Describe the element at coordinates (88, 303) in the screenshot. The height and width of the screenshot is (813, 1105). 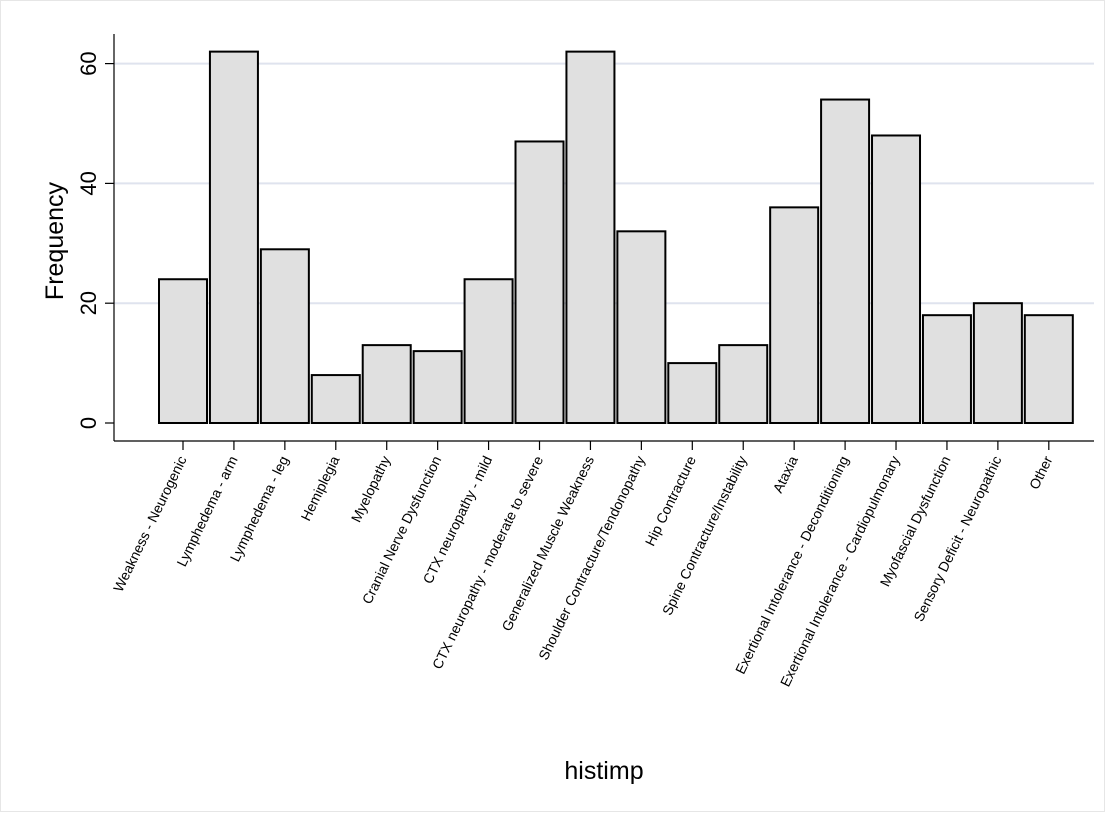
I see `y-tick-label: 20` at that location.